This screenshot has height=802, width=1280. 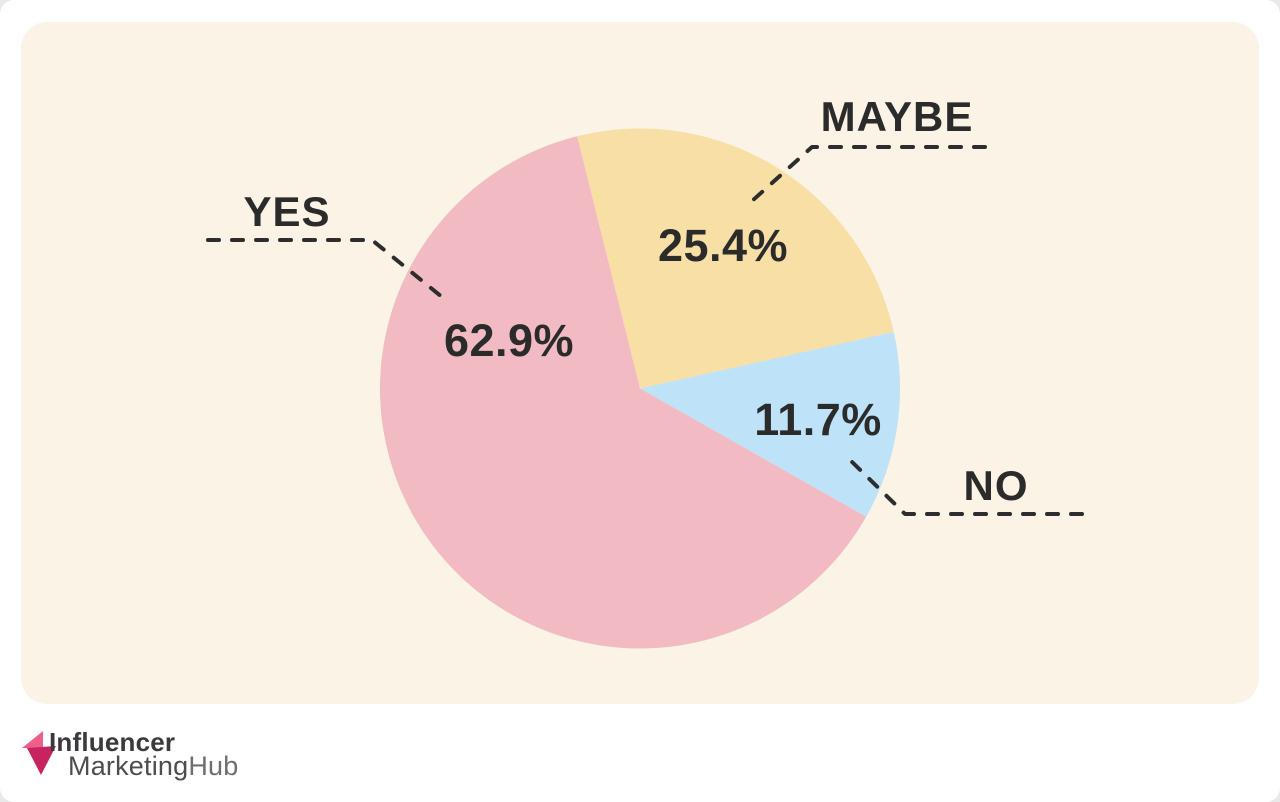 What do you see at coordinates (868, 174) in the screenshot?
I see `callout-line-maybe` at bounding box center [868, 174].